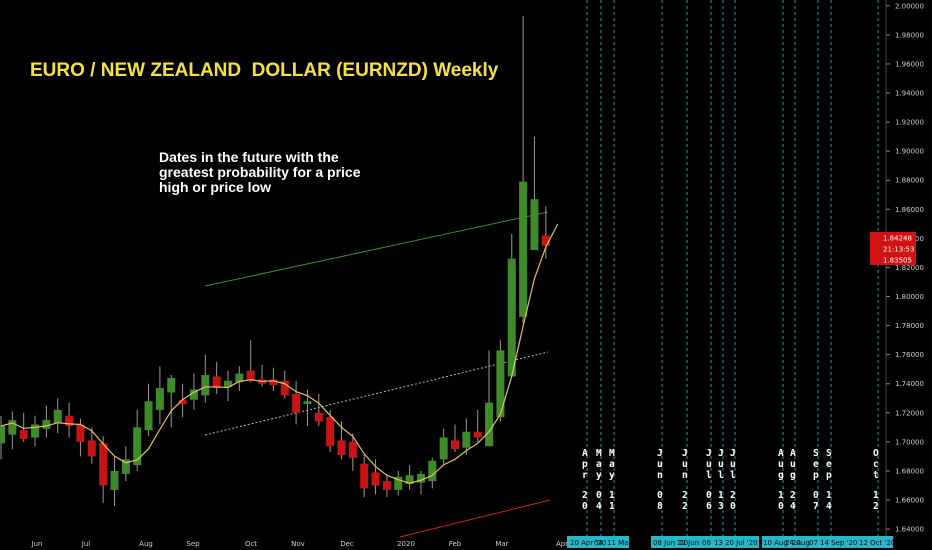 The width and height of the screenshot is (932, 550). Describe the element at coordinates (816, 506) in the screenshot. I see `future-date-day-char: 7` at that location.